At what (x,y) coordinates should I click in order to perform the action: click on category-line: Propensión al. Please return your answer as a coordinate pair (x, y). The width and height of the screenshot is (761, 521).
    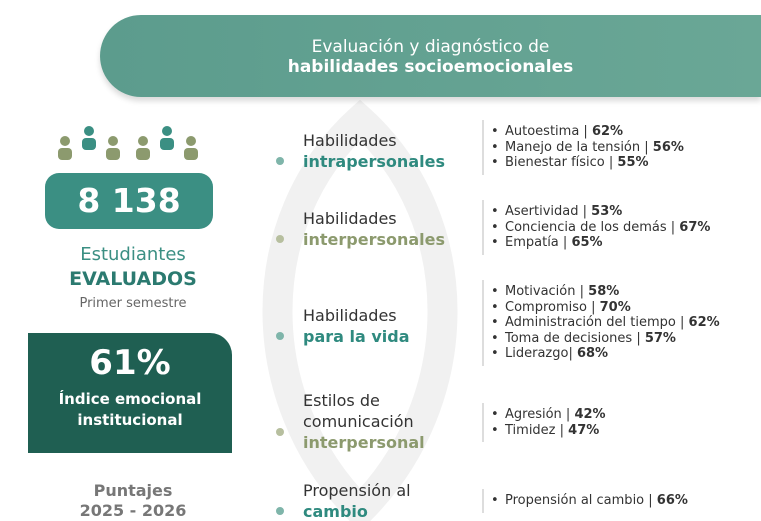
    Looking at the image, I should click on (357, 490).